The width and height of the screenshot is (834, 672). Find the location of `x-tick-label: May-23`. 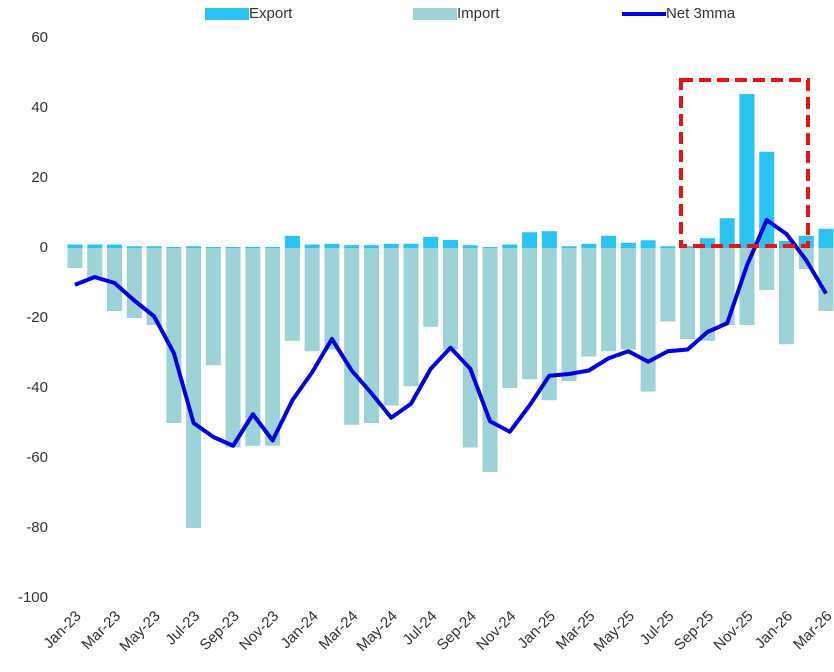

x-tick-label: May-23 is located at coordinates (139, 631).